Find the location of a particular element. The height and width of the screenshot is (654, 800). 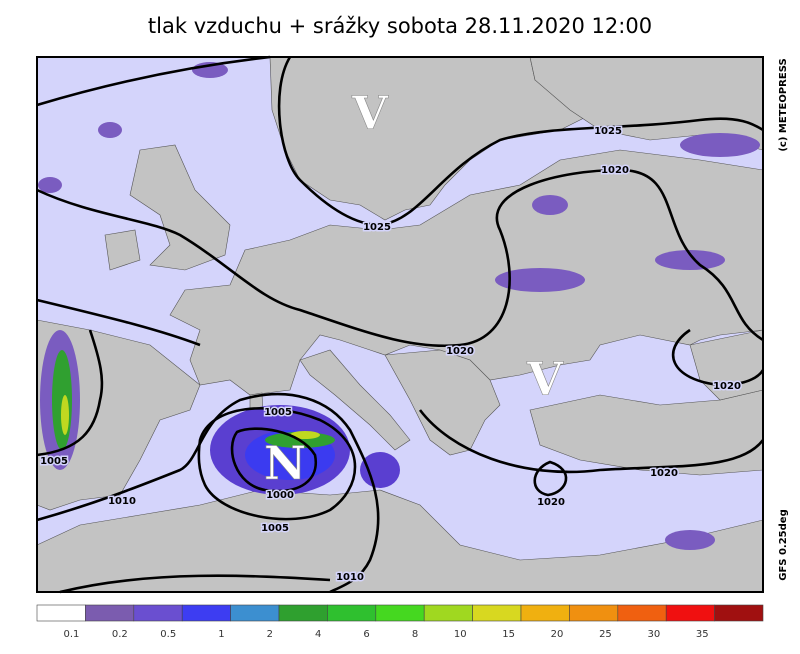

colorbar-label: 30 is located at coordinates (653, 634).